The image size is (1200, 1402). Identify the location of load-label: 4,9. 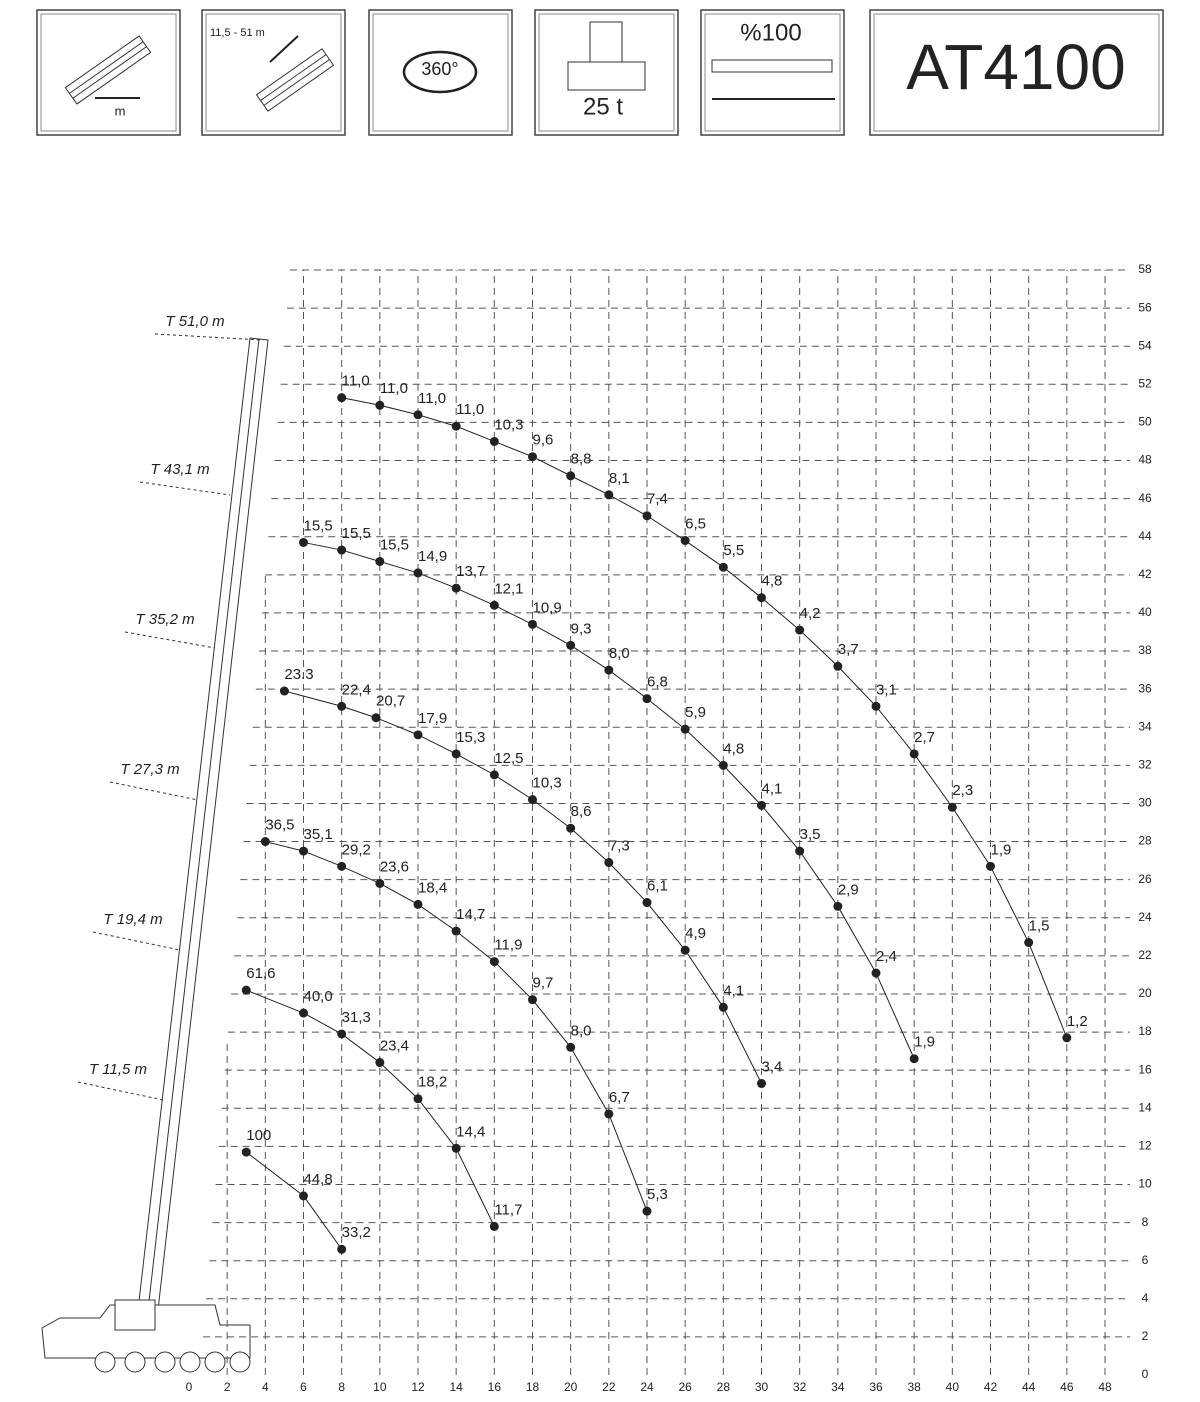
(695, 933).